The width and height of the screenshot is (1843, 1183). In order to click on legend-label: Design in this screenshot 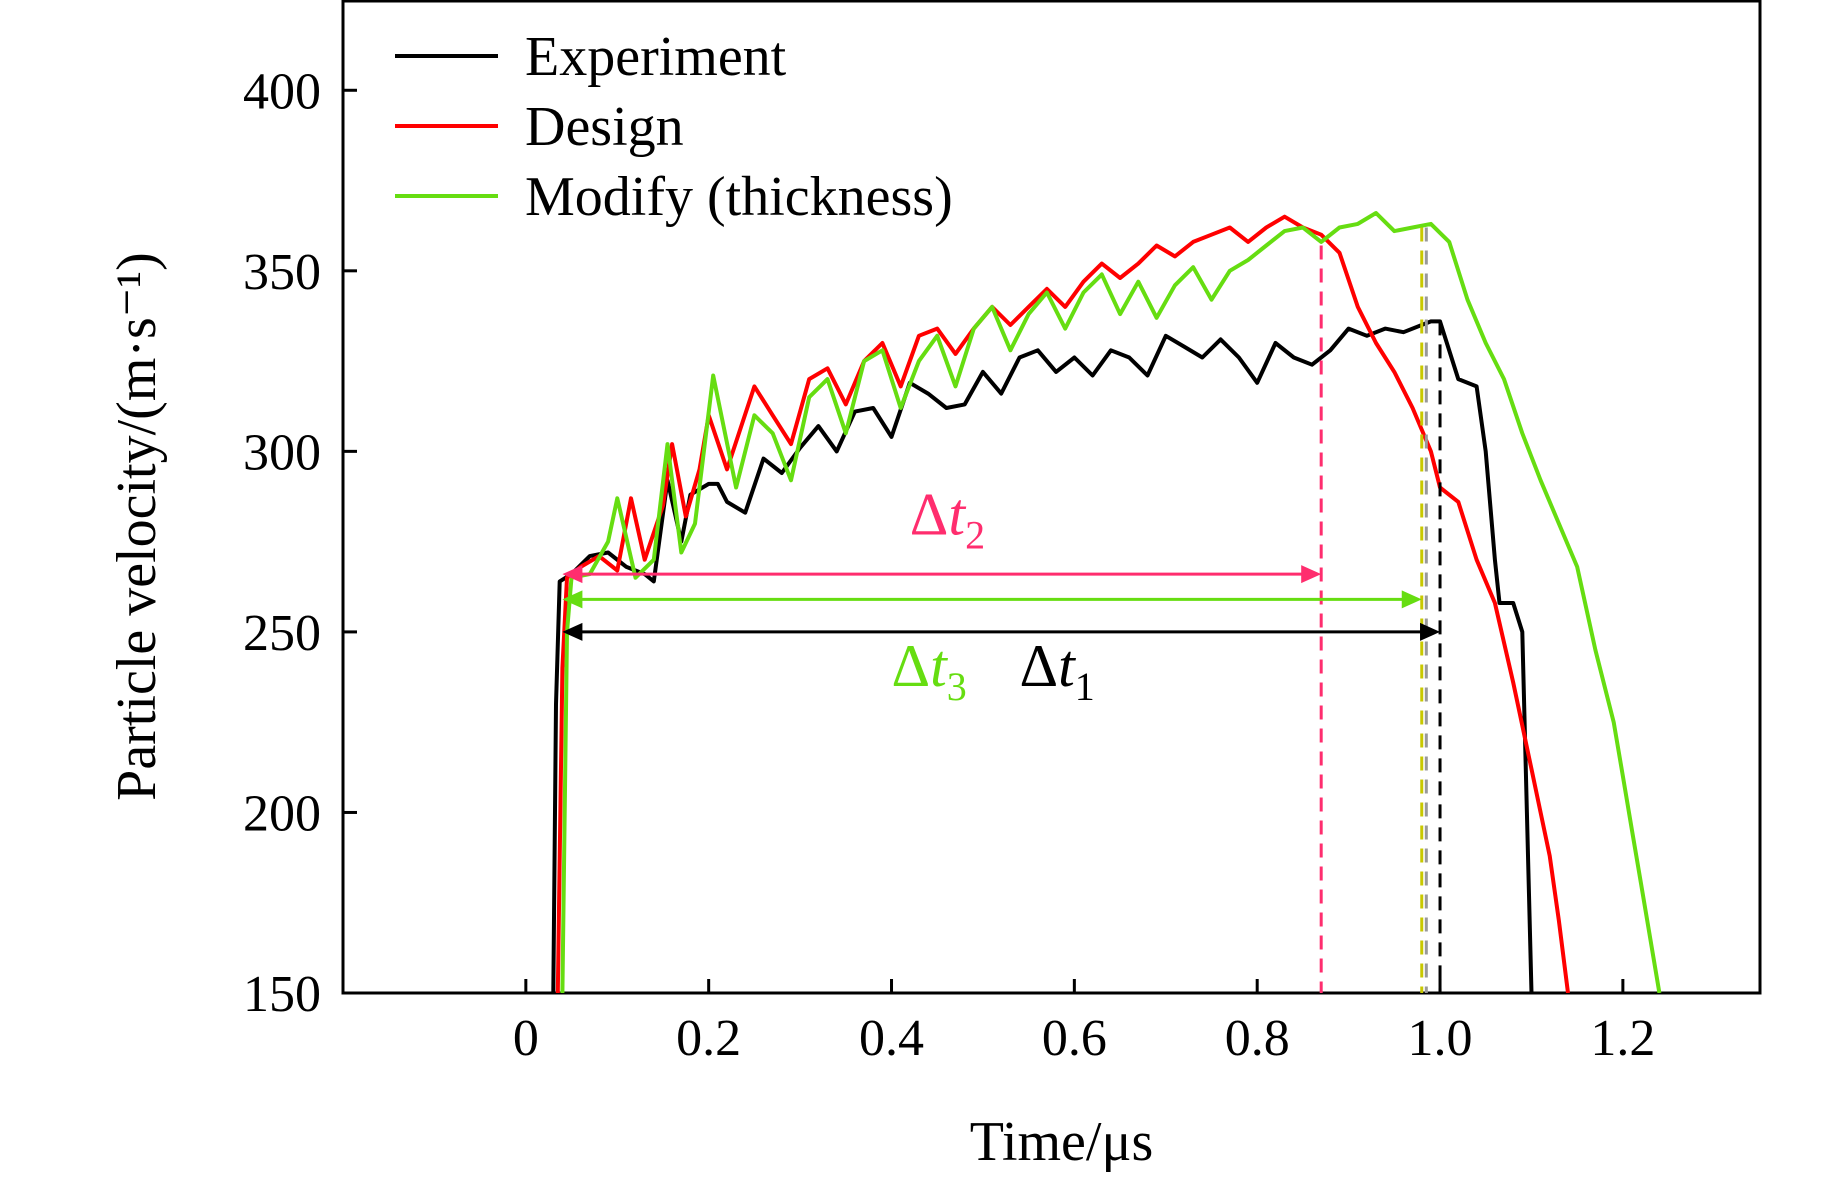, I will do `click(604, 127)`.